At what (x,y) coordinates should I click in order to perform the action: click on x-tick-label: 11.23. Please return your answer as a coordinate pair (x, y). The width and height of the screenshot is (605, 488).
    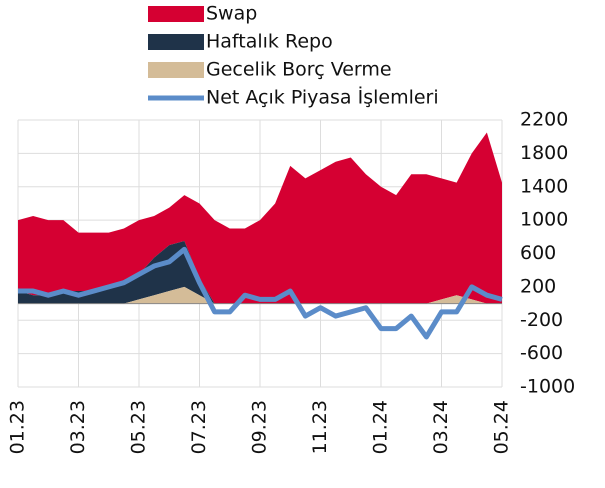
    Looking at the image, I should click on (320, 427).